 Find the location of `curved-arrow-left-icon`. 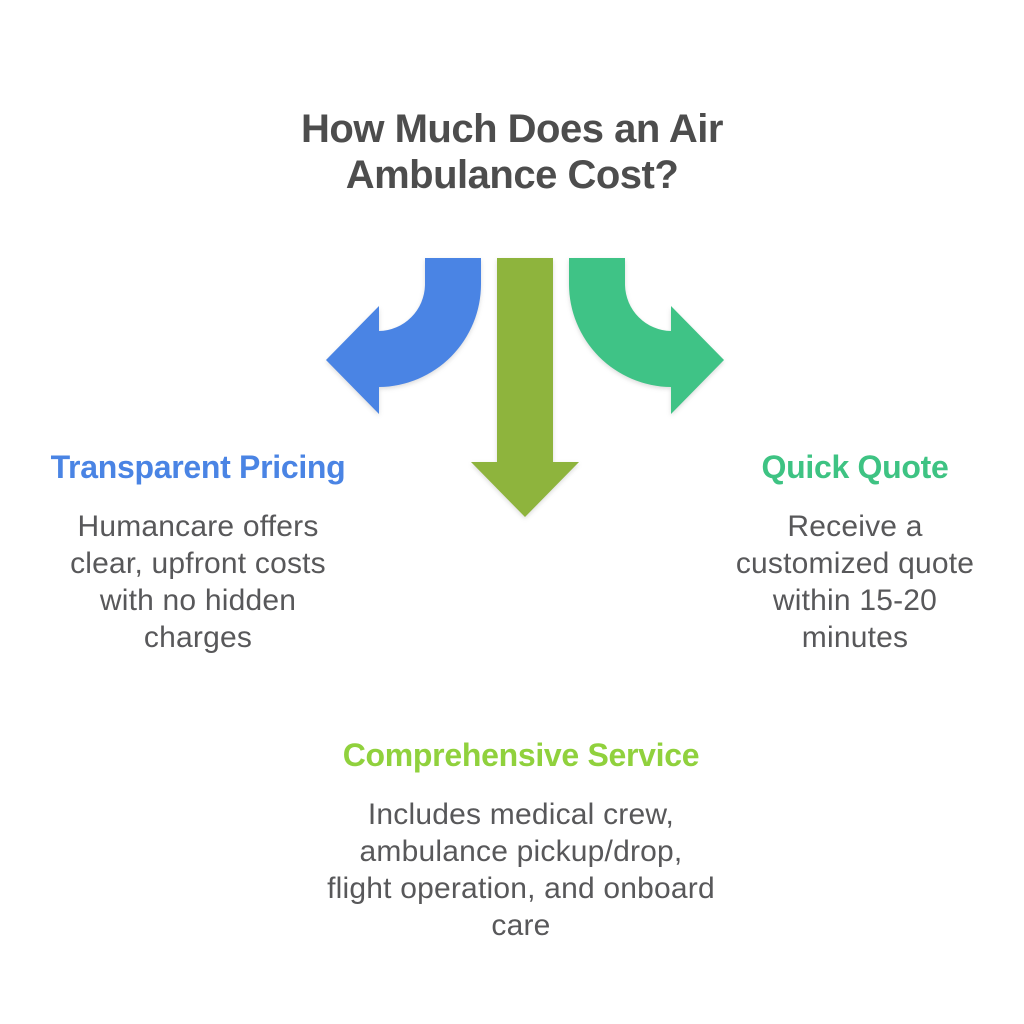

curved-arrow-left-icon is located at coordinates (403, 336).